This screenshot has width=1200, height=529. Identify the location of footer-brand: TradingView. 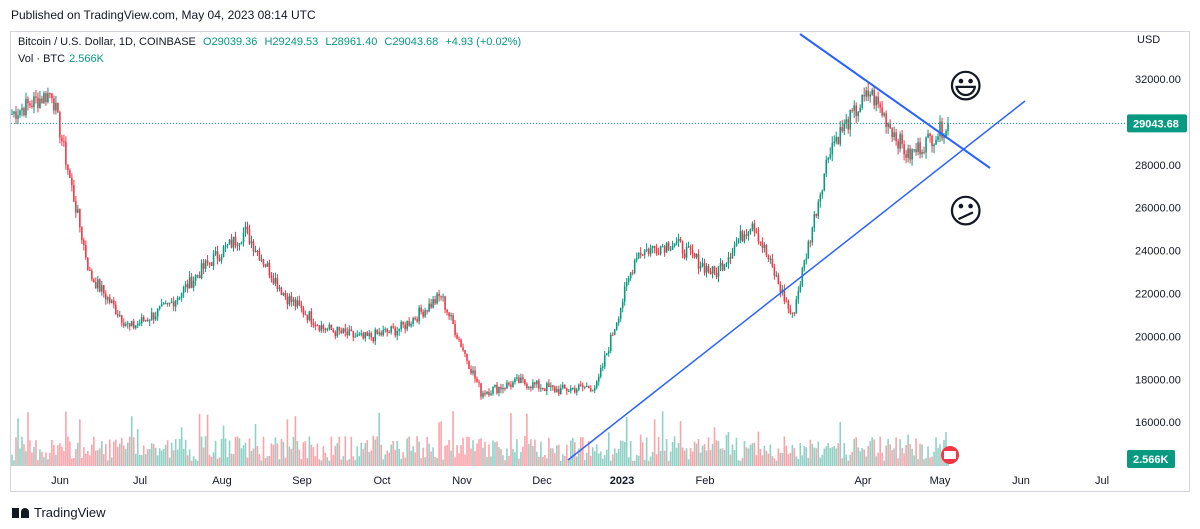
(59, 512).